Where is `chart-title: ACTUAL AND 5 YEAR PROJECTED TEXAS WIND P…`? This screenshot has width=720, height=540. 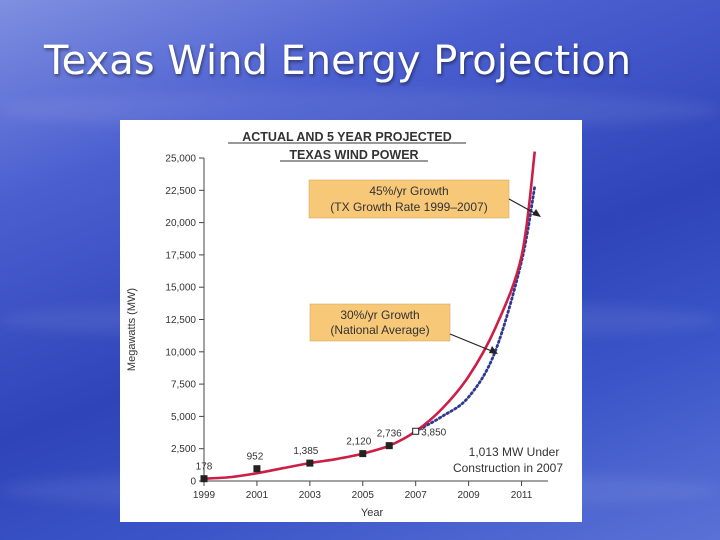 chart-title: ACTUAL AND 5 YEAR PROJECTED TEXAS WIND P… is located at coordinates (347, 146).